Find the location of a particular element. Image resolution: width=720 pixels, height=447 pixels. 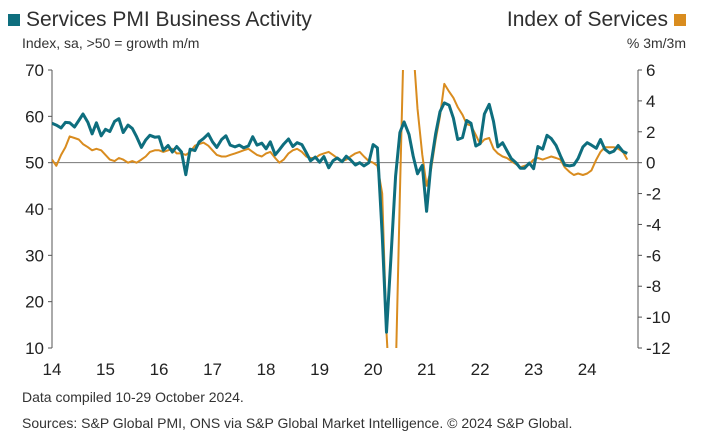

right-tick-label: -10 is located at coordinates (658, 317).